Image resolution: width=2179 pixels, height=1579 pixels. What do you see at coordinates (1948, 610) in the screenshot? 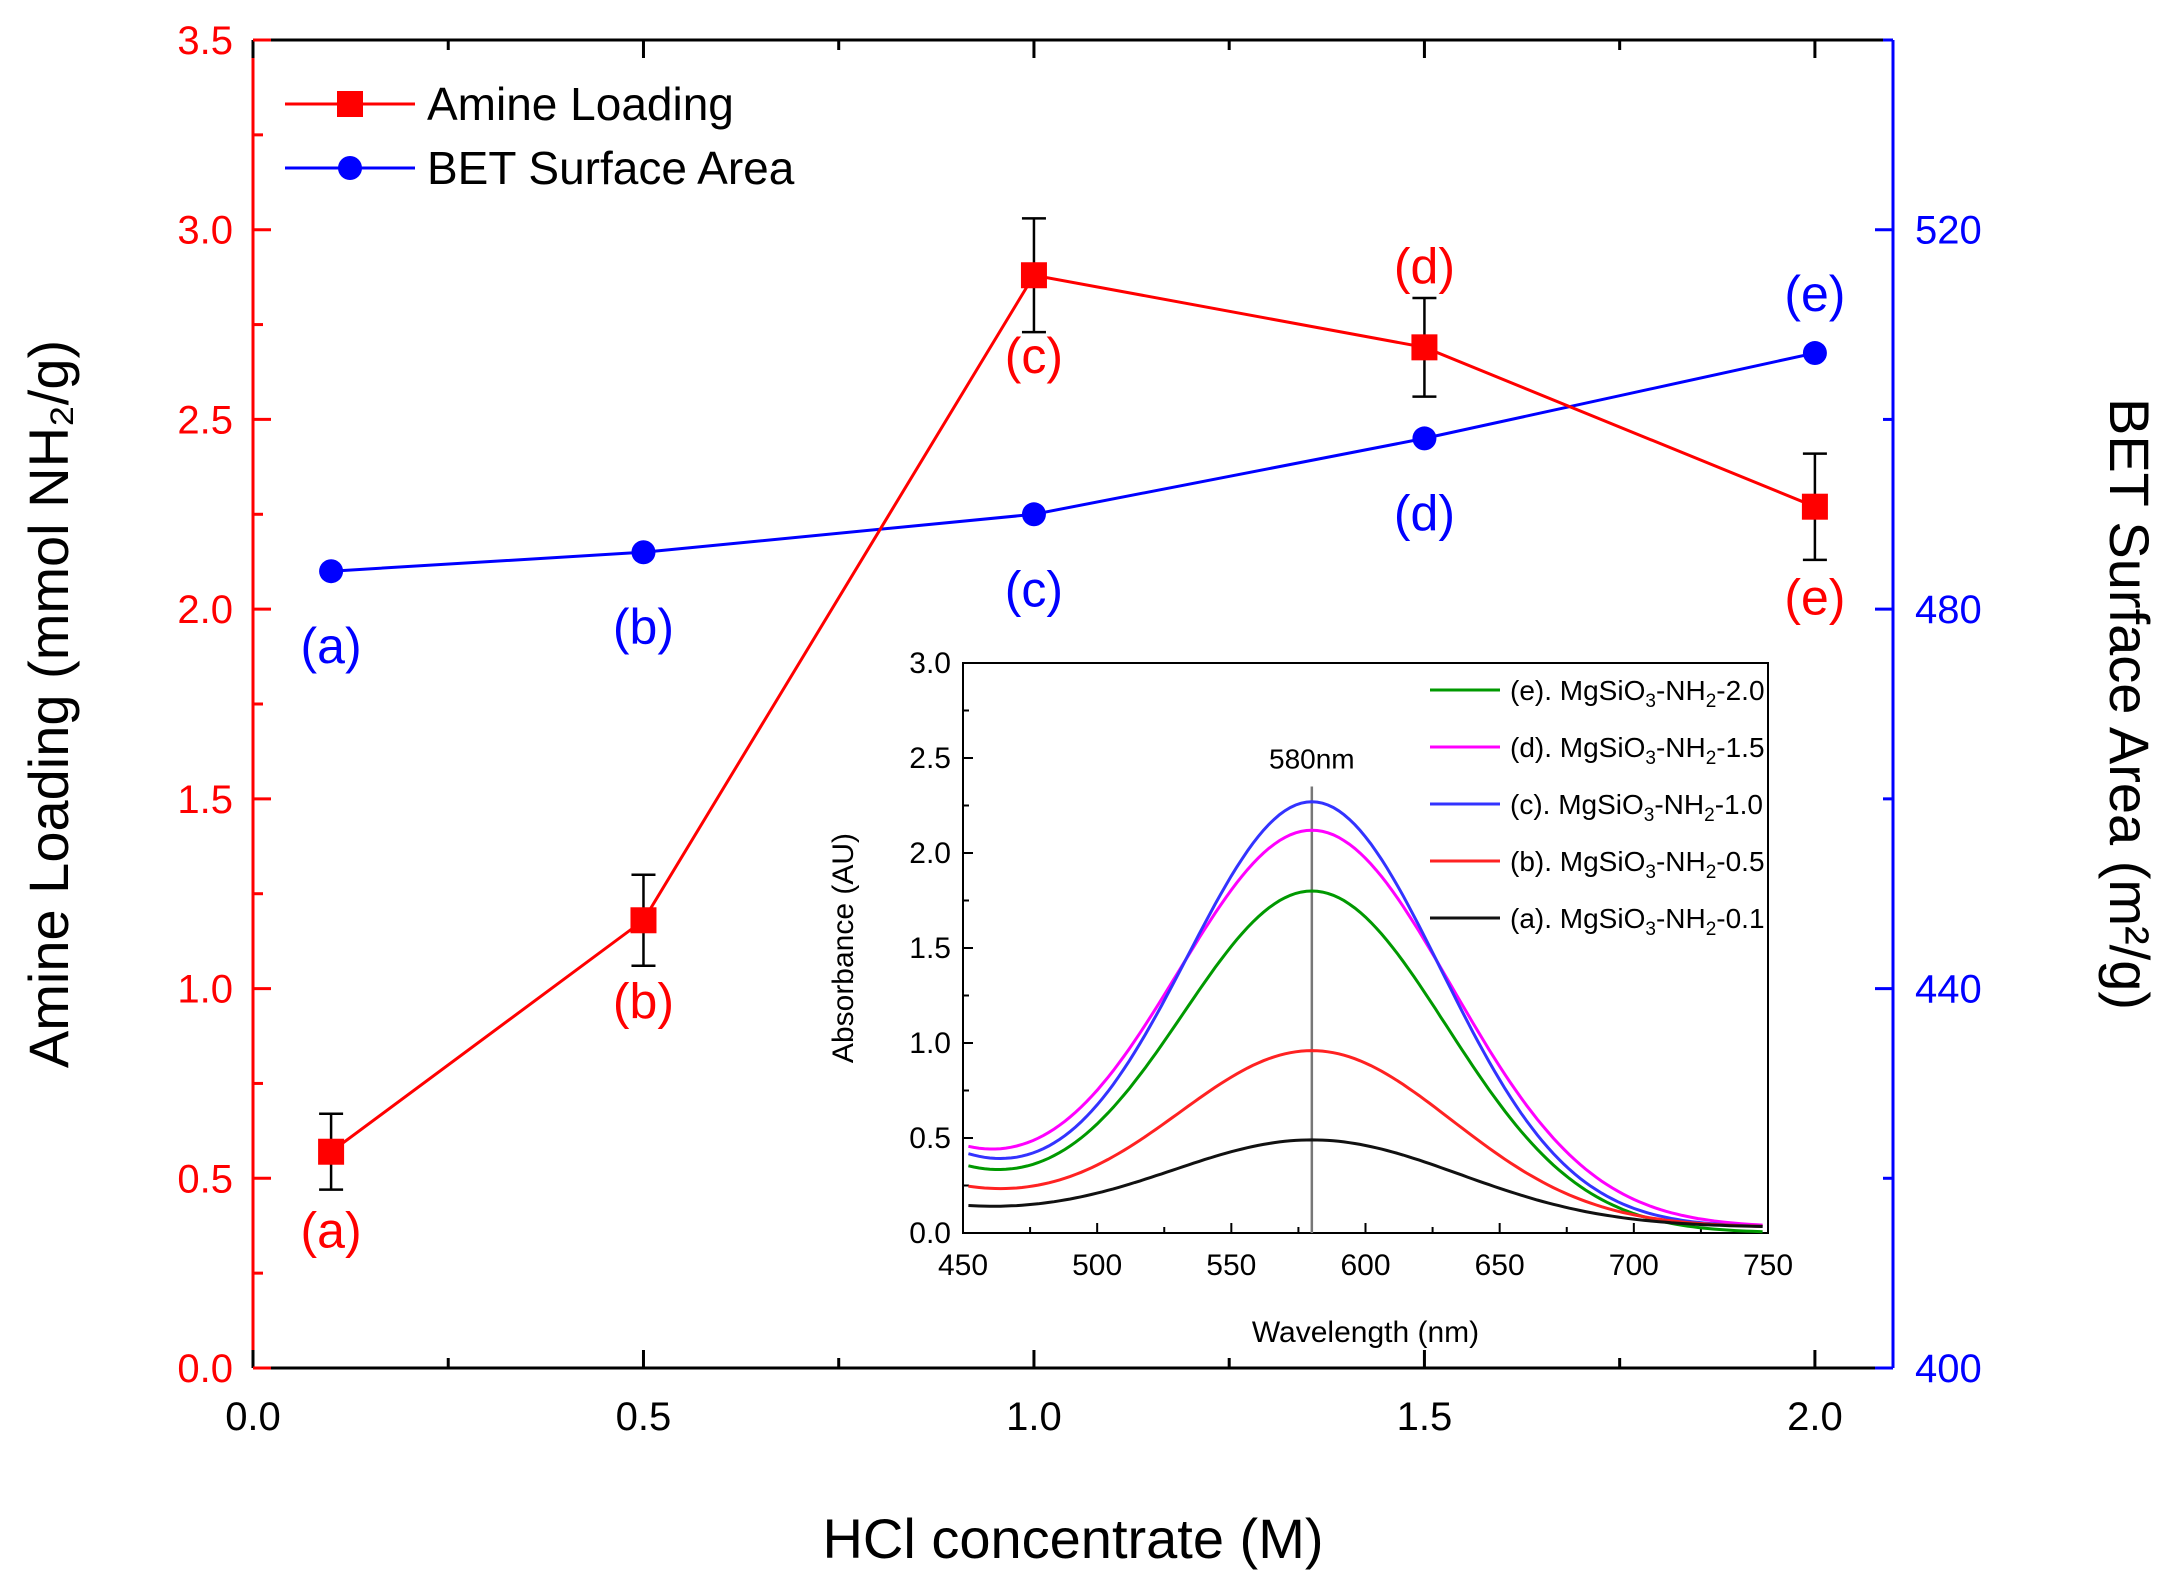
I see `y-right-tick-label: 480` at bounding box center [1948, 610].